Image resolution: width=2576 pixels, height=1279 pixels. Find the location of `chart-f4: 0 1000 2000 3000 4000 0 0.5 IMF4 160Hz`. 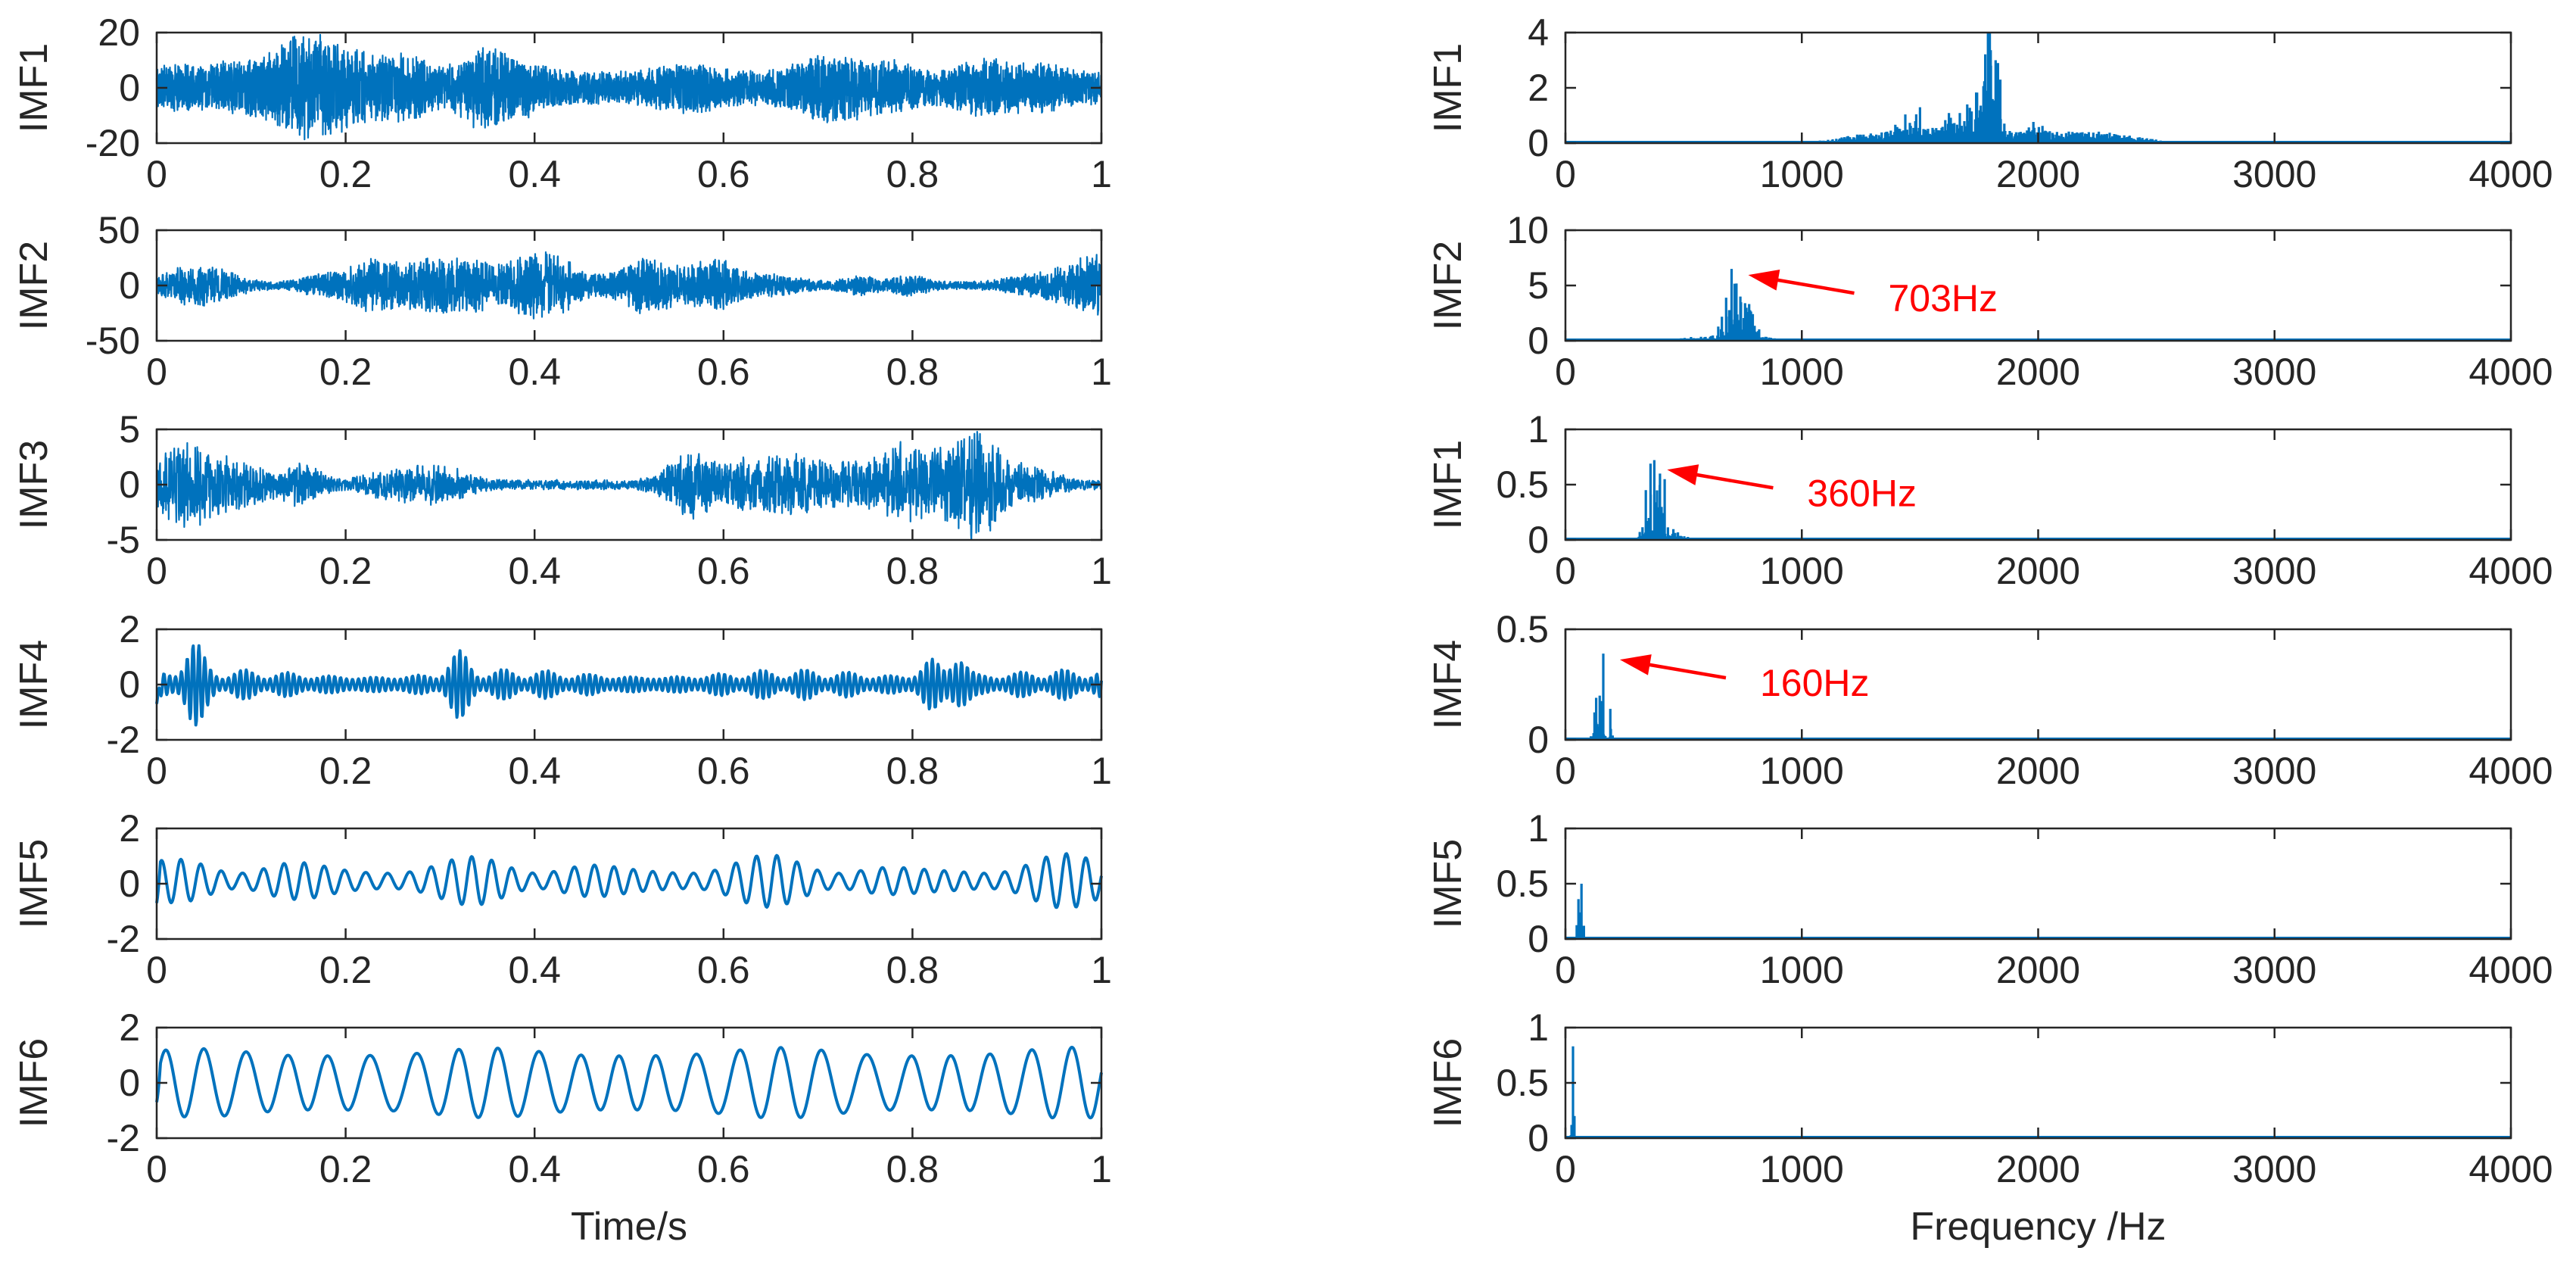

chart-f4: 0 1000 2000 3000 4000 0 0.5 IMF4 160Hz is located at coordinates (1989, 700).